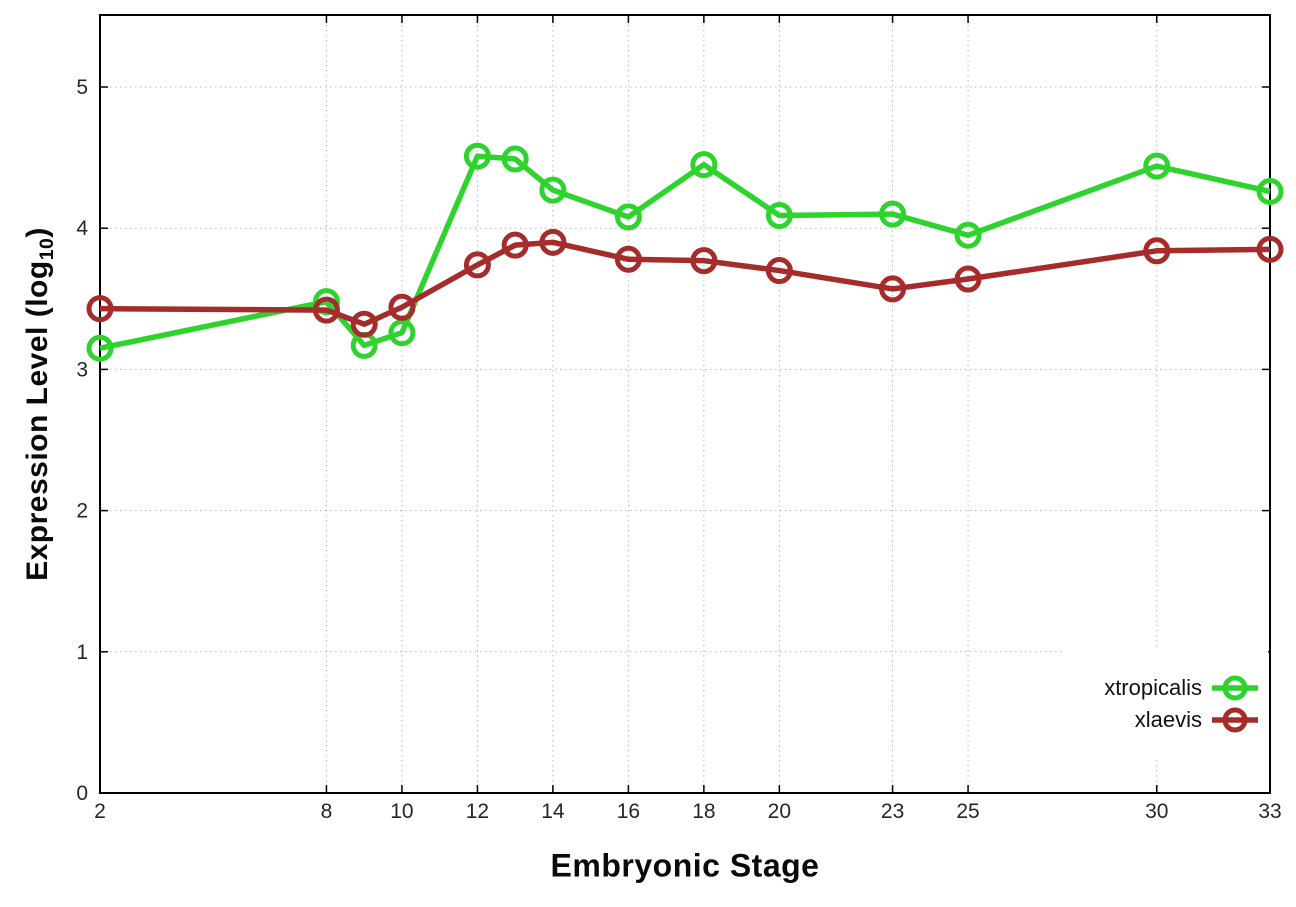 The image size is (1296, 907). Describe the element at coordinates (82, 87) in the screenshot. I see `y-tick-label: 5` at that location.